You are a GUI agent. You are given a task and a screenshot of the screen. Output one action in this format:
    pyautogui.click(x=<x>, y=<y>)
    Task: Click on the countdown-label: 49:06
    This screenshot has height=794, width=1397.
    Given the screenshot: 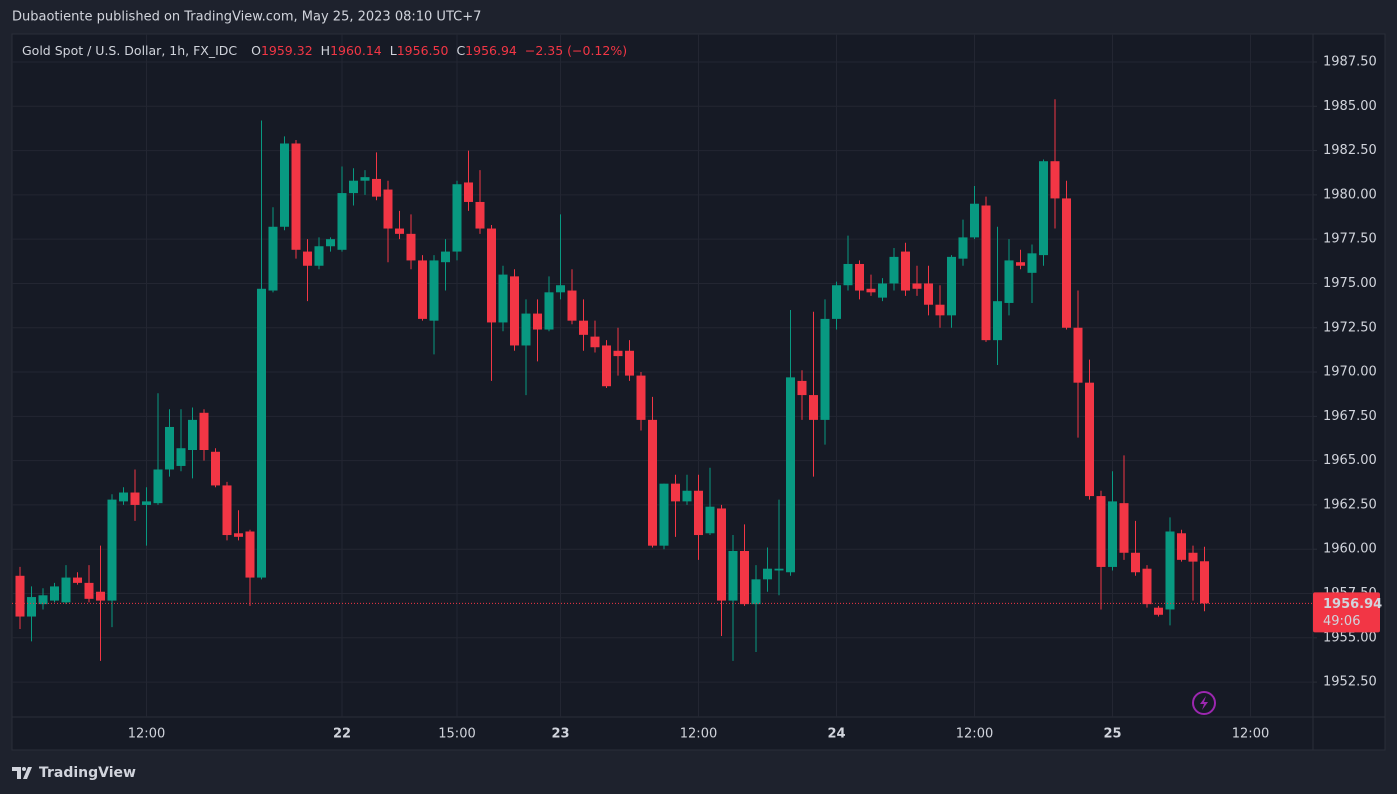 What is the action you would take?
    pyautogui.click(x=1341, y=621)
    